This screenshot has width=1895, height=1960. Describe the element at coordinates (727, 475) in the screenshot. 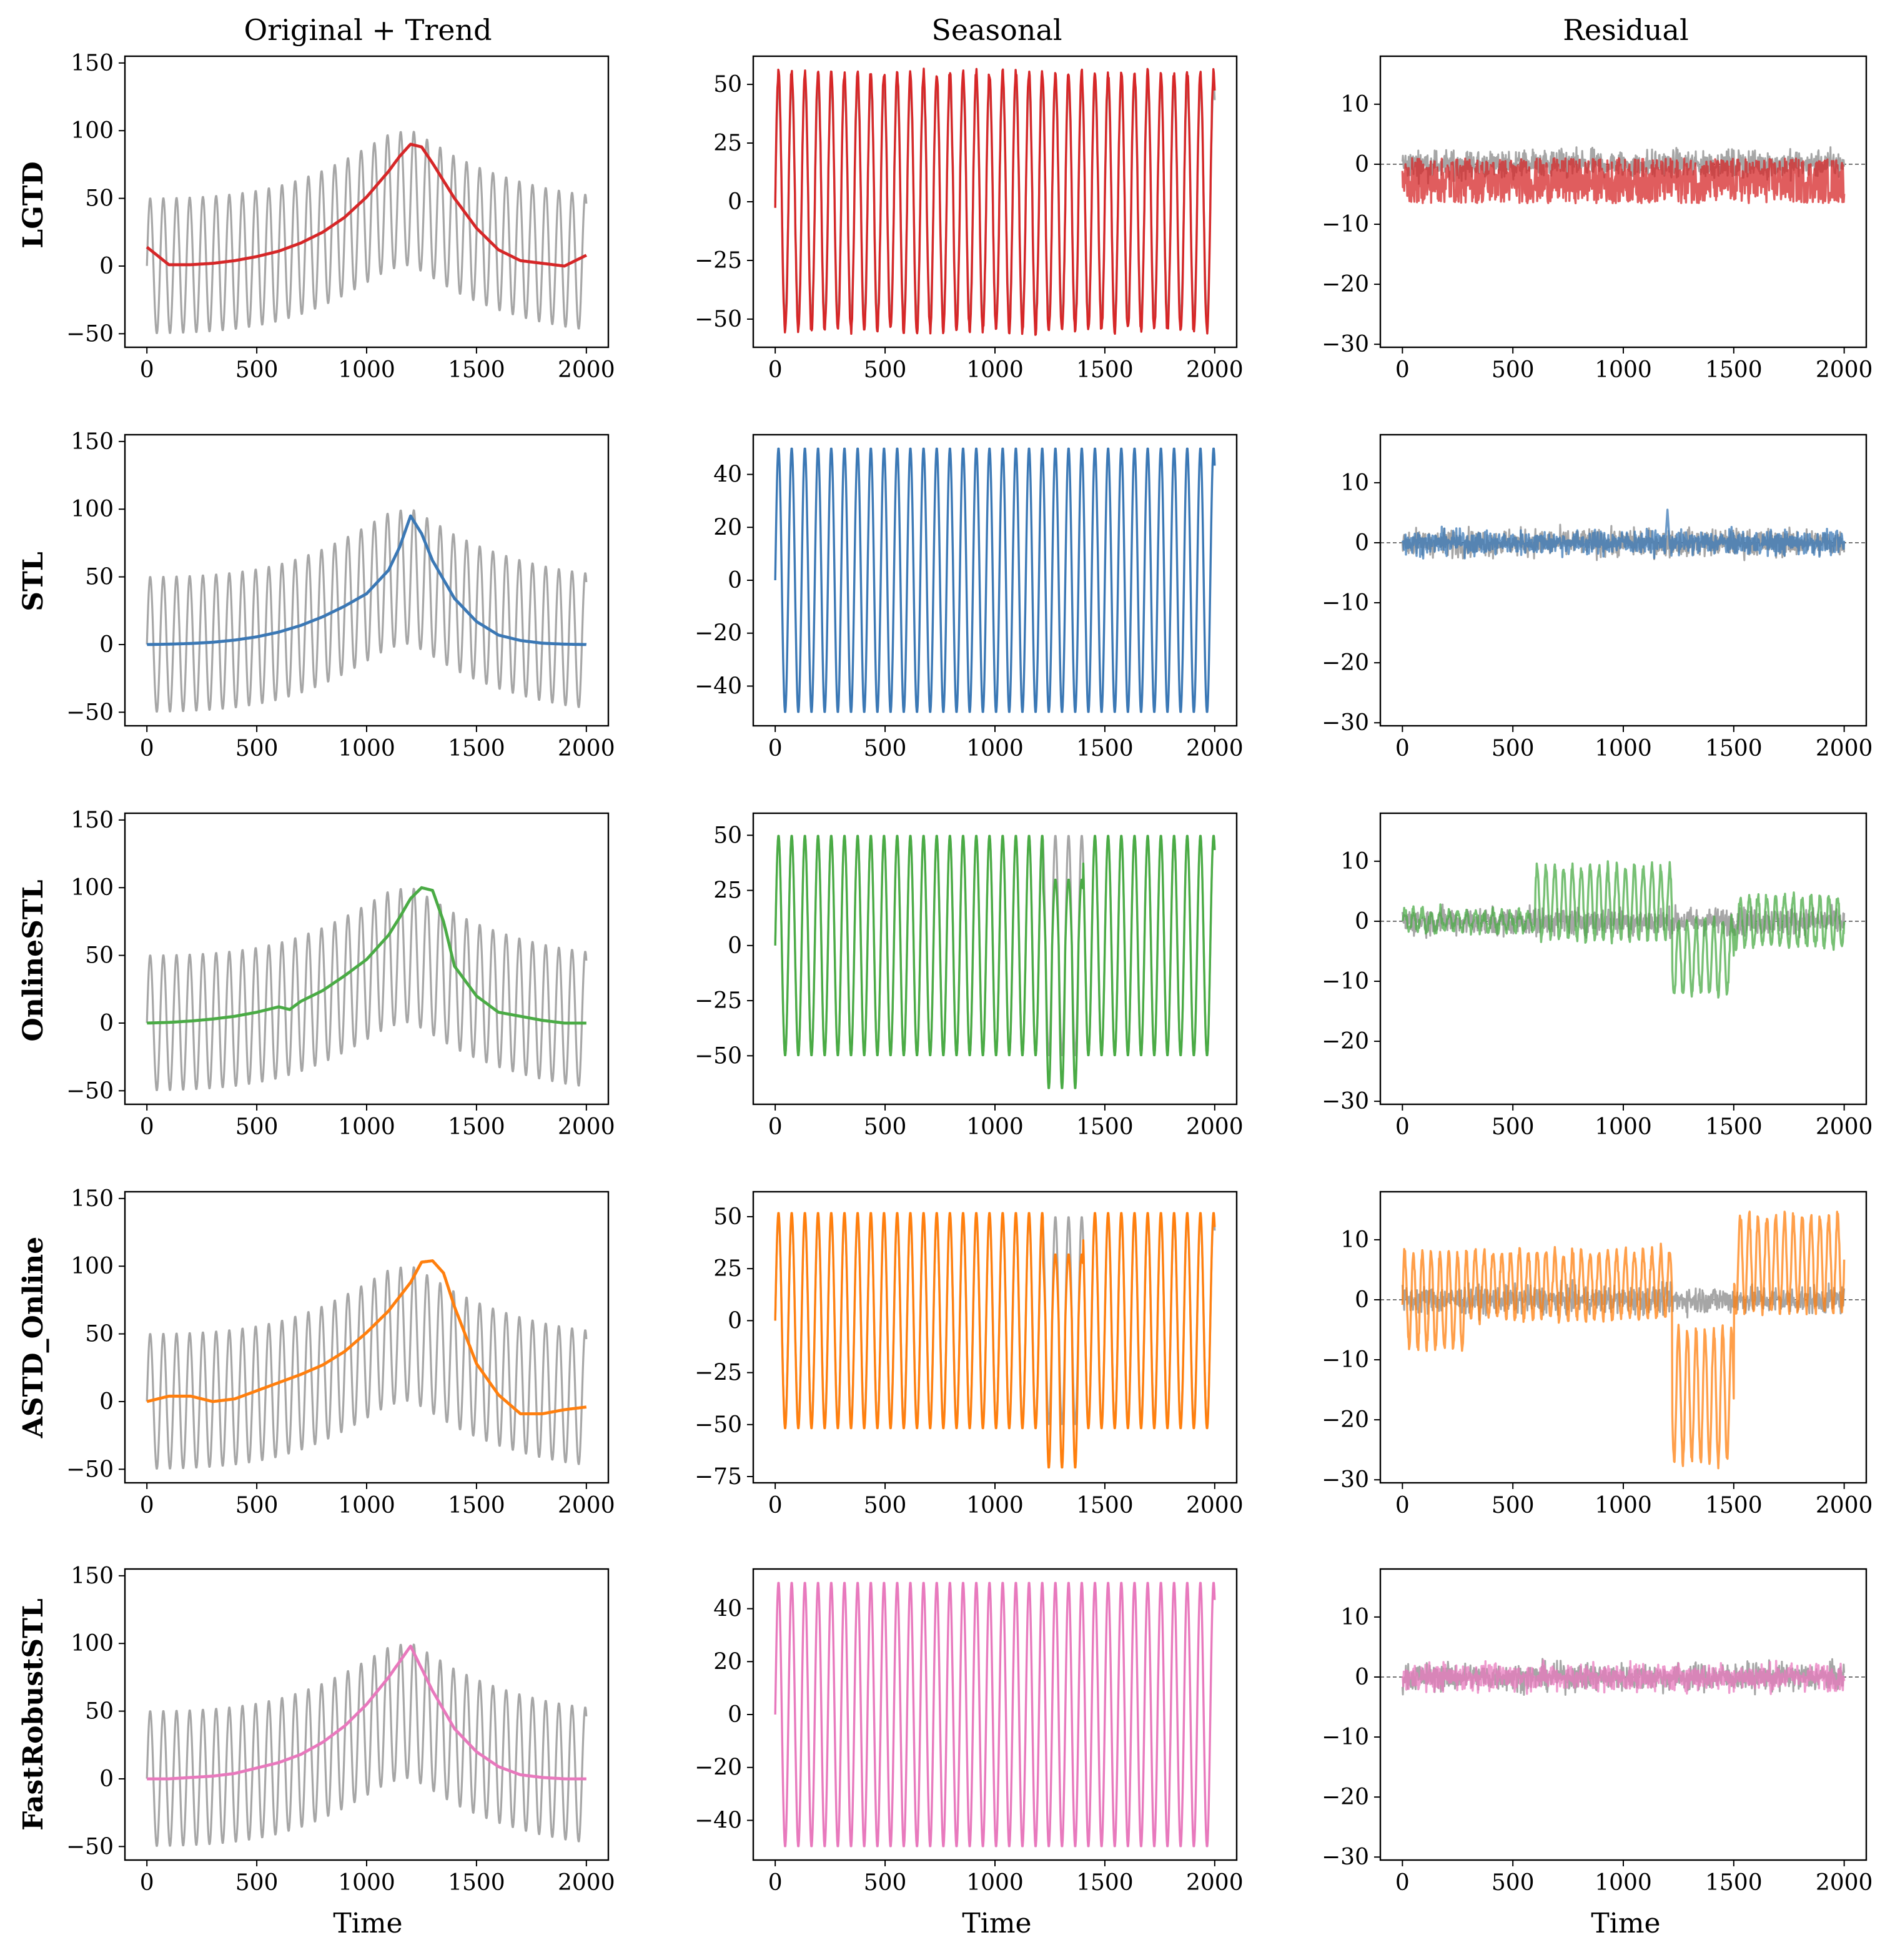

I see `y-tick-label: 40` at that location.